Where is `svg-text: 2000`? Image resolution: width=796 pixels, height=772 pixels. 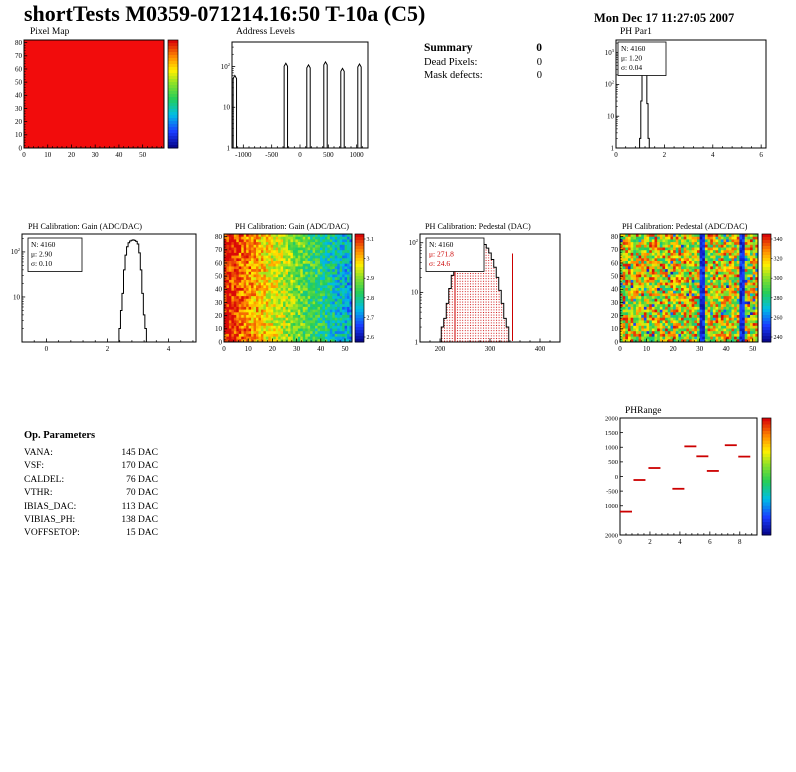
svg-text: 2000 is located at coordinates (611, 418).